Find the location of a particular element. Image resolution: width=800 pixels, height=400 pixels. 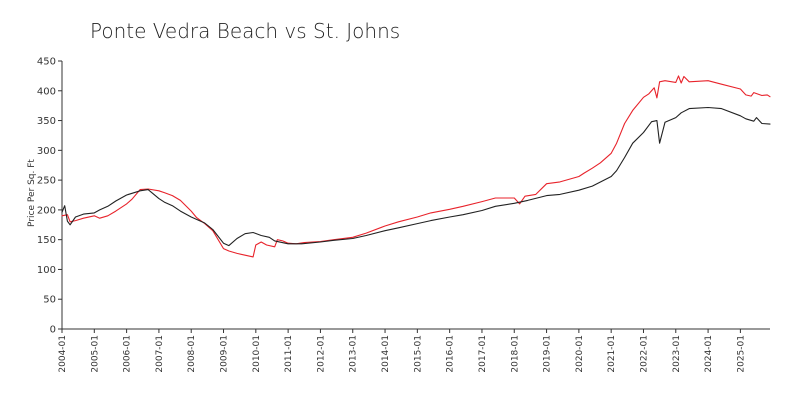

y-tick-label: 100 is located at coordinates (46, 270).